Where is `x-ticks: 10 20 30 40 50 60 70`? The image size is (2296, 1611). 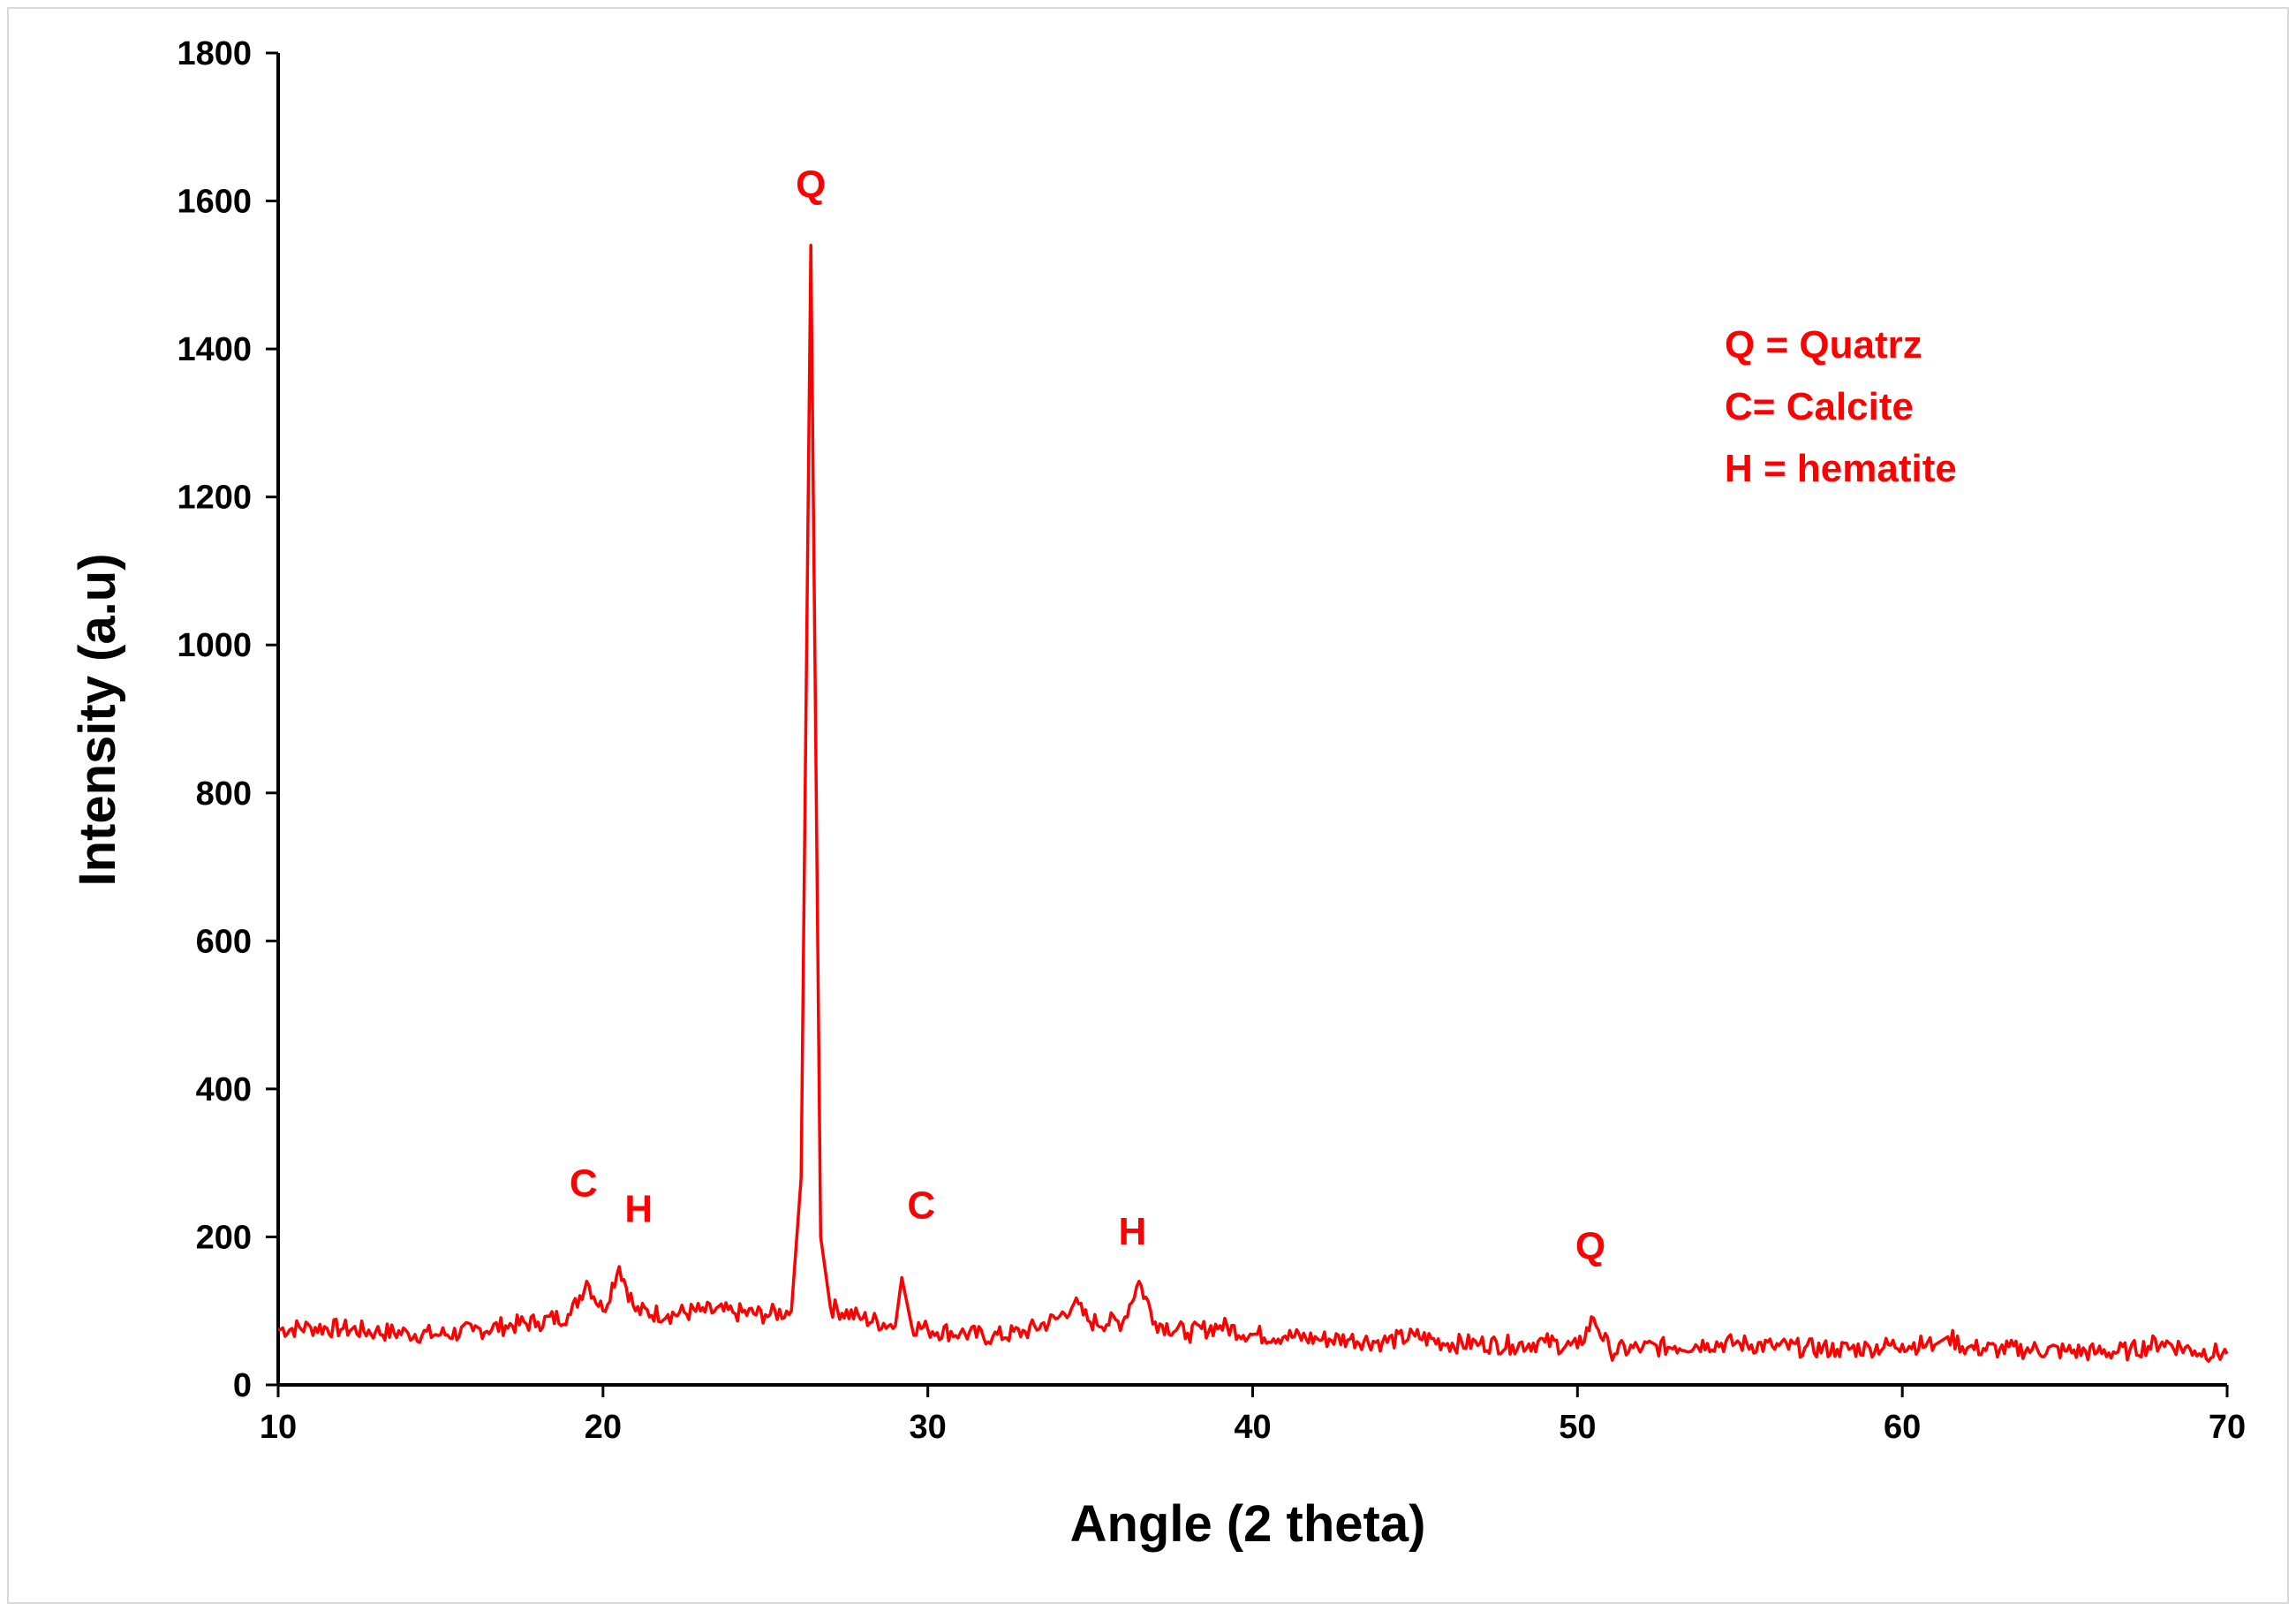
x-ticks: 10 20 30 40 50 60 70 is located at coordinates (1253, 1415).